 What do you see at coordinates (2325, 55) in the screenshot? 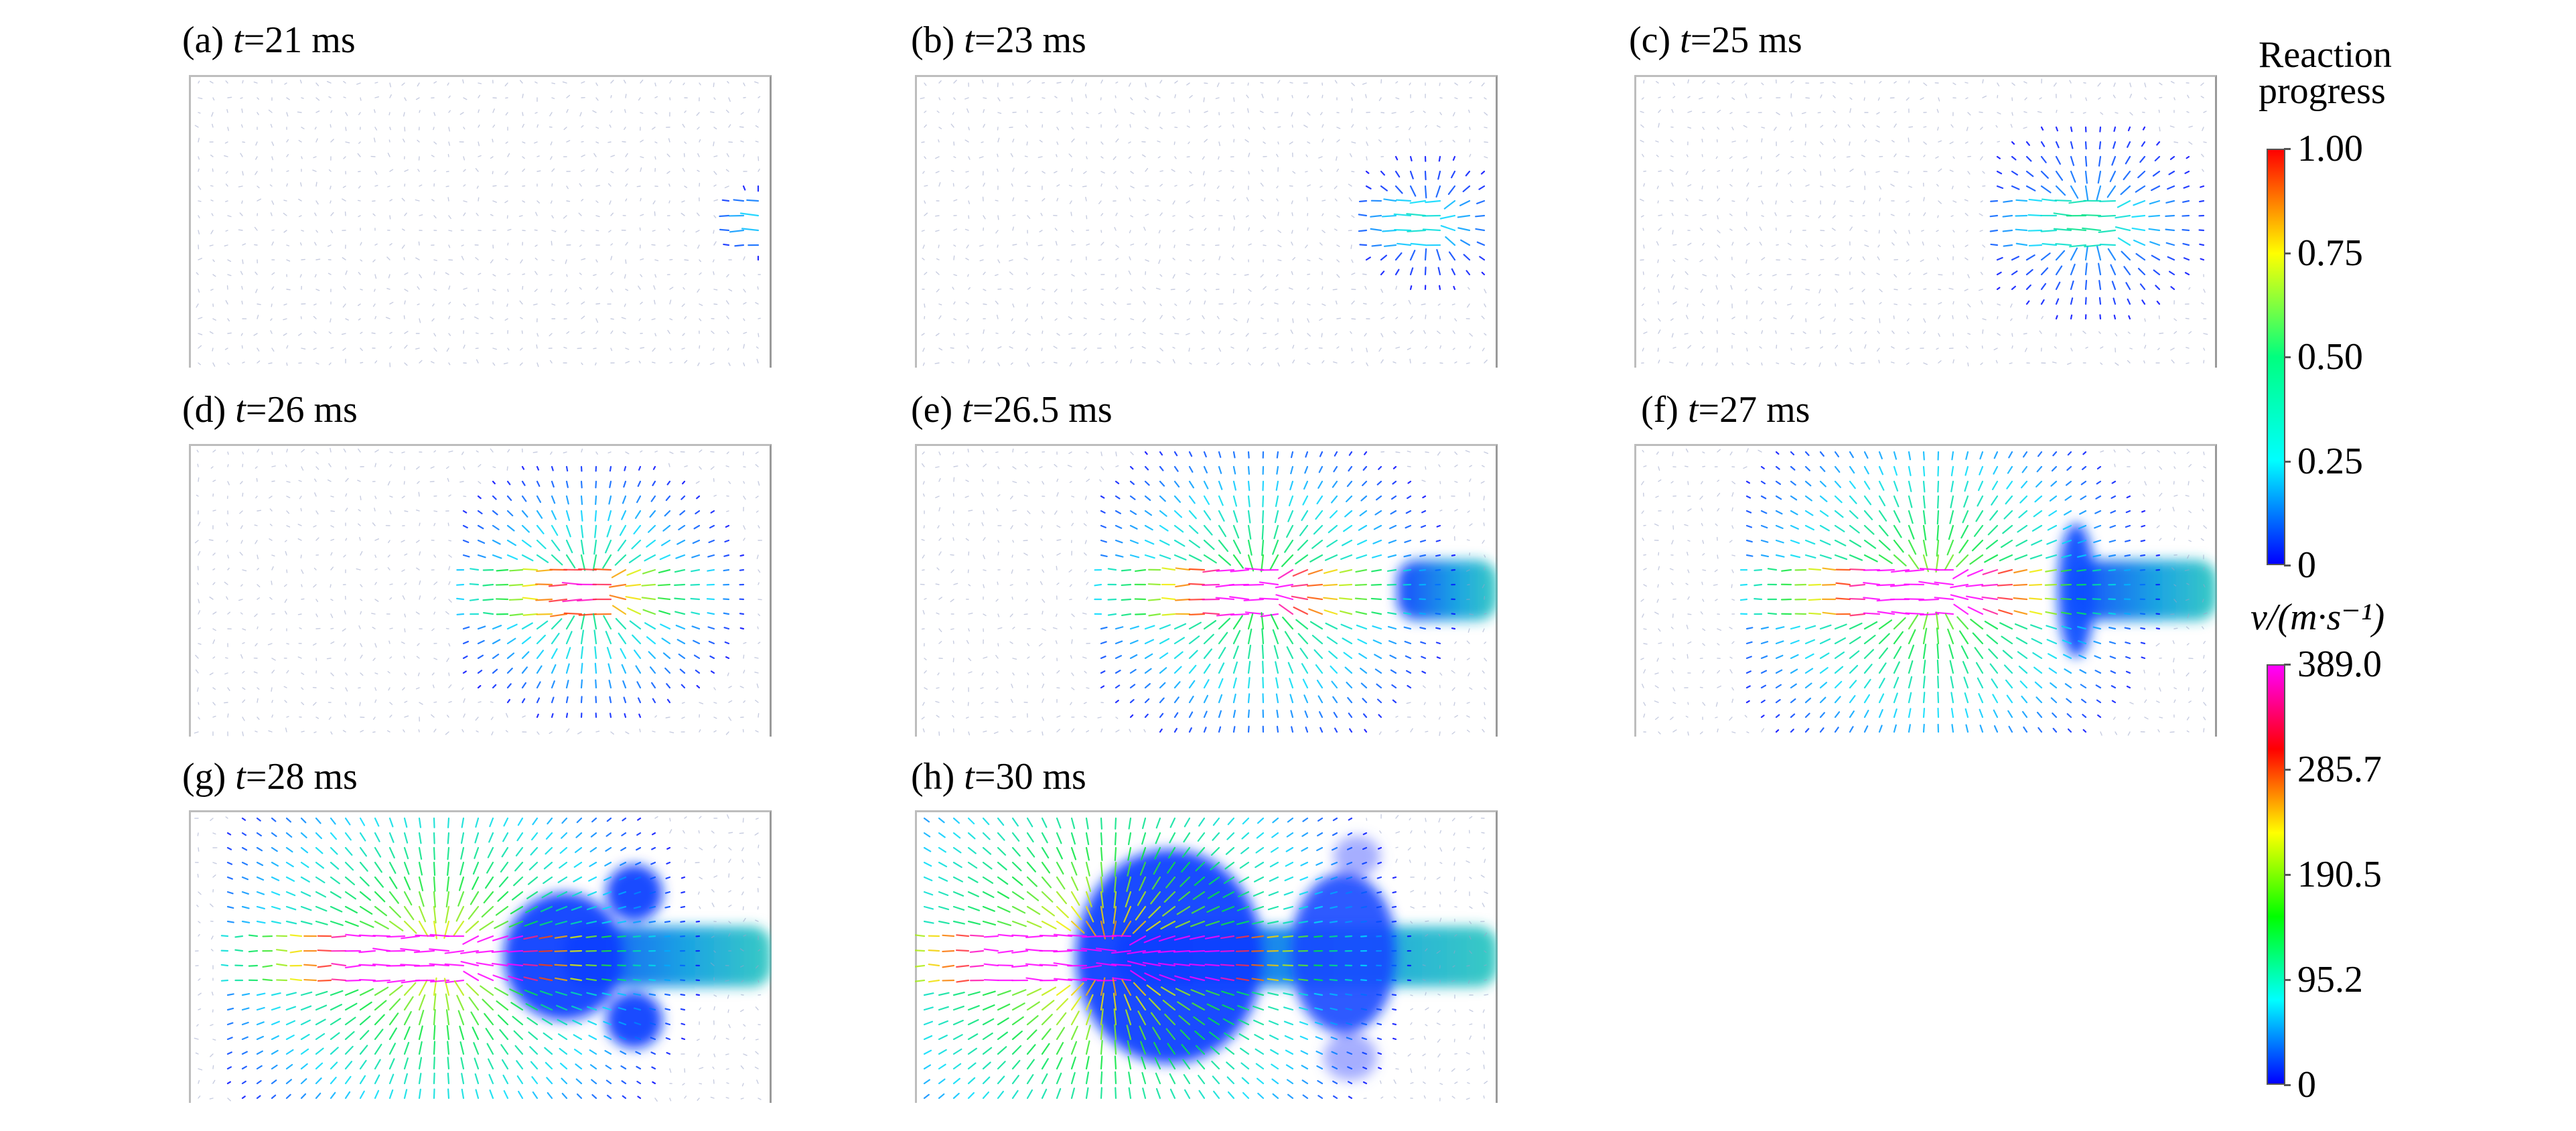
I see `reaction-colorbar-title-line1: Reaction` at bounding box center [2325, 55].